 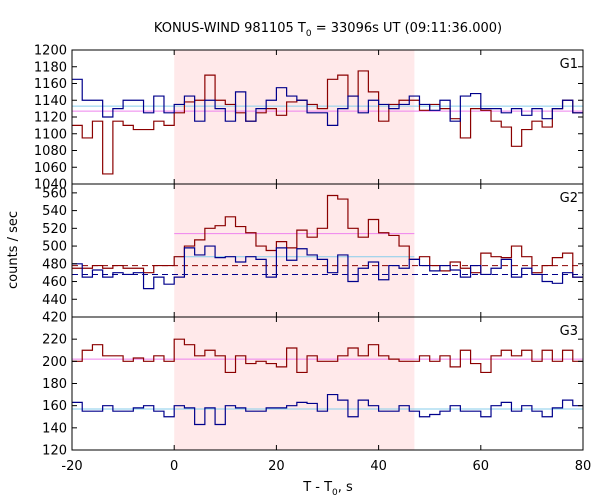 I want to click on y-tick-label: 1040, so click(x=50, y=185).